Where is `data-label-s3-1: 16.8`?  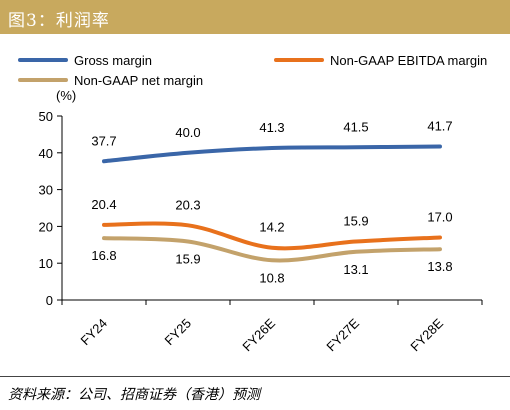
data-label-s3-1: 16.8 is located at coordinates (103, 255).